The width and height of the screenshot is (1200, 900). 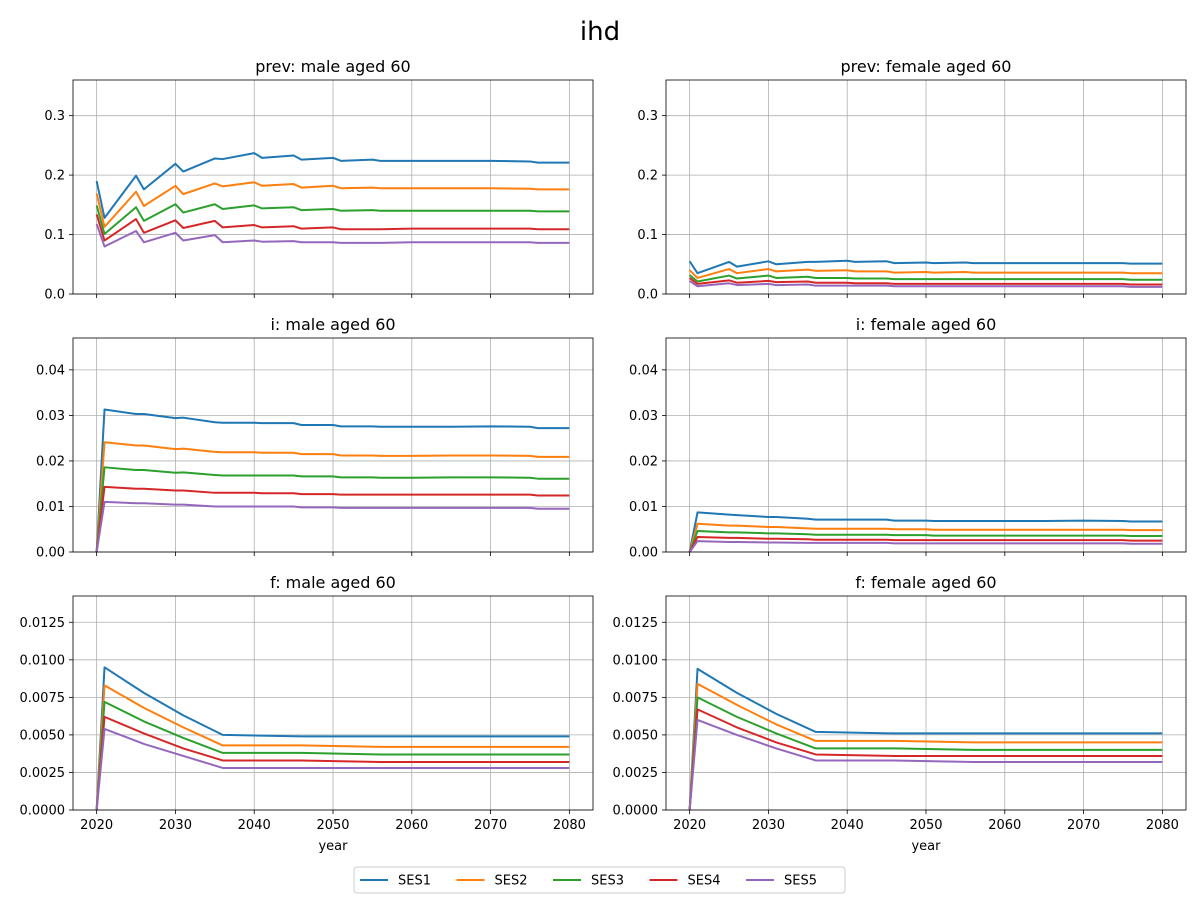 I want to click on panel-3: i: male aged 60 0.00 0.01 0.02 0.03 0.04, so click(x=315, y=438).